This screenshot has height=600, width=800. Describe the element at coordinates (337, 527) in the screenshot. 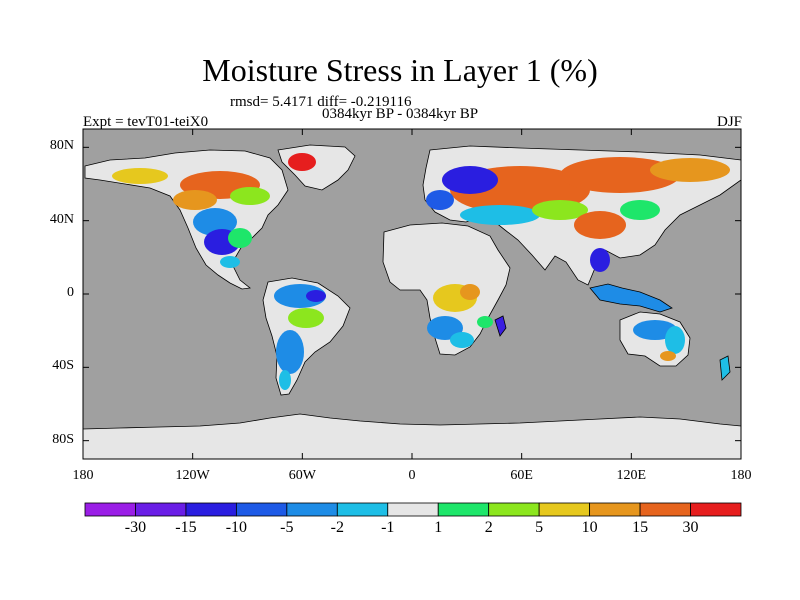

I see `colorbar-label: -2` at that location.